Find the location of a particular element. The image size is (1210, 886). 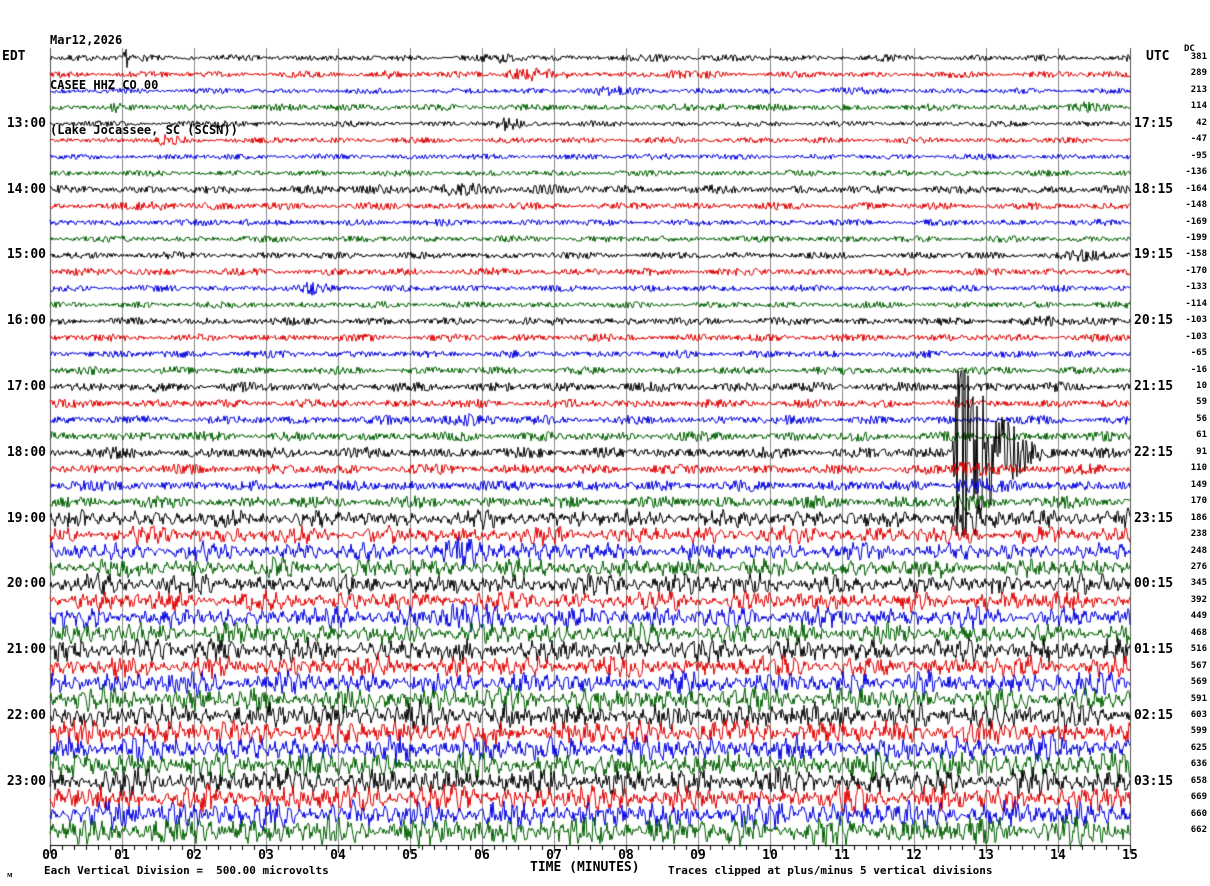

utc-time-label: 20:15 is located at coordinates (1154, 321).